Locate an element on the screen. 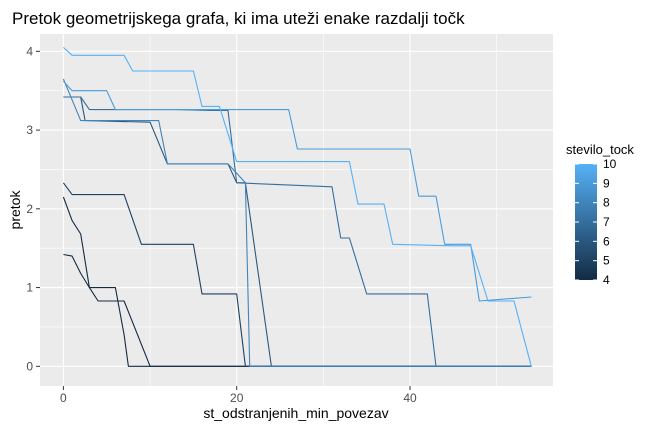 This screenshot has width=665, height=430. legend-tick-label: 5 is located at coordinates (606, 261).